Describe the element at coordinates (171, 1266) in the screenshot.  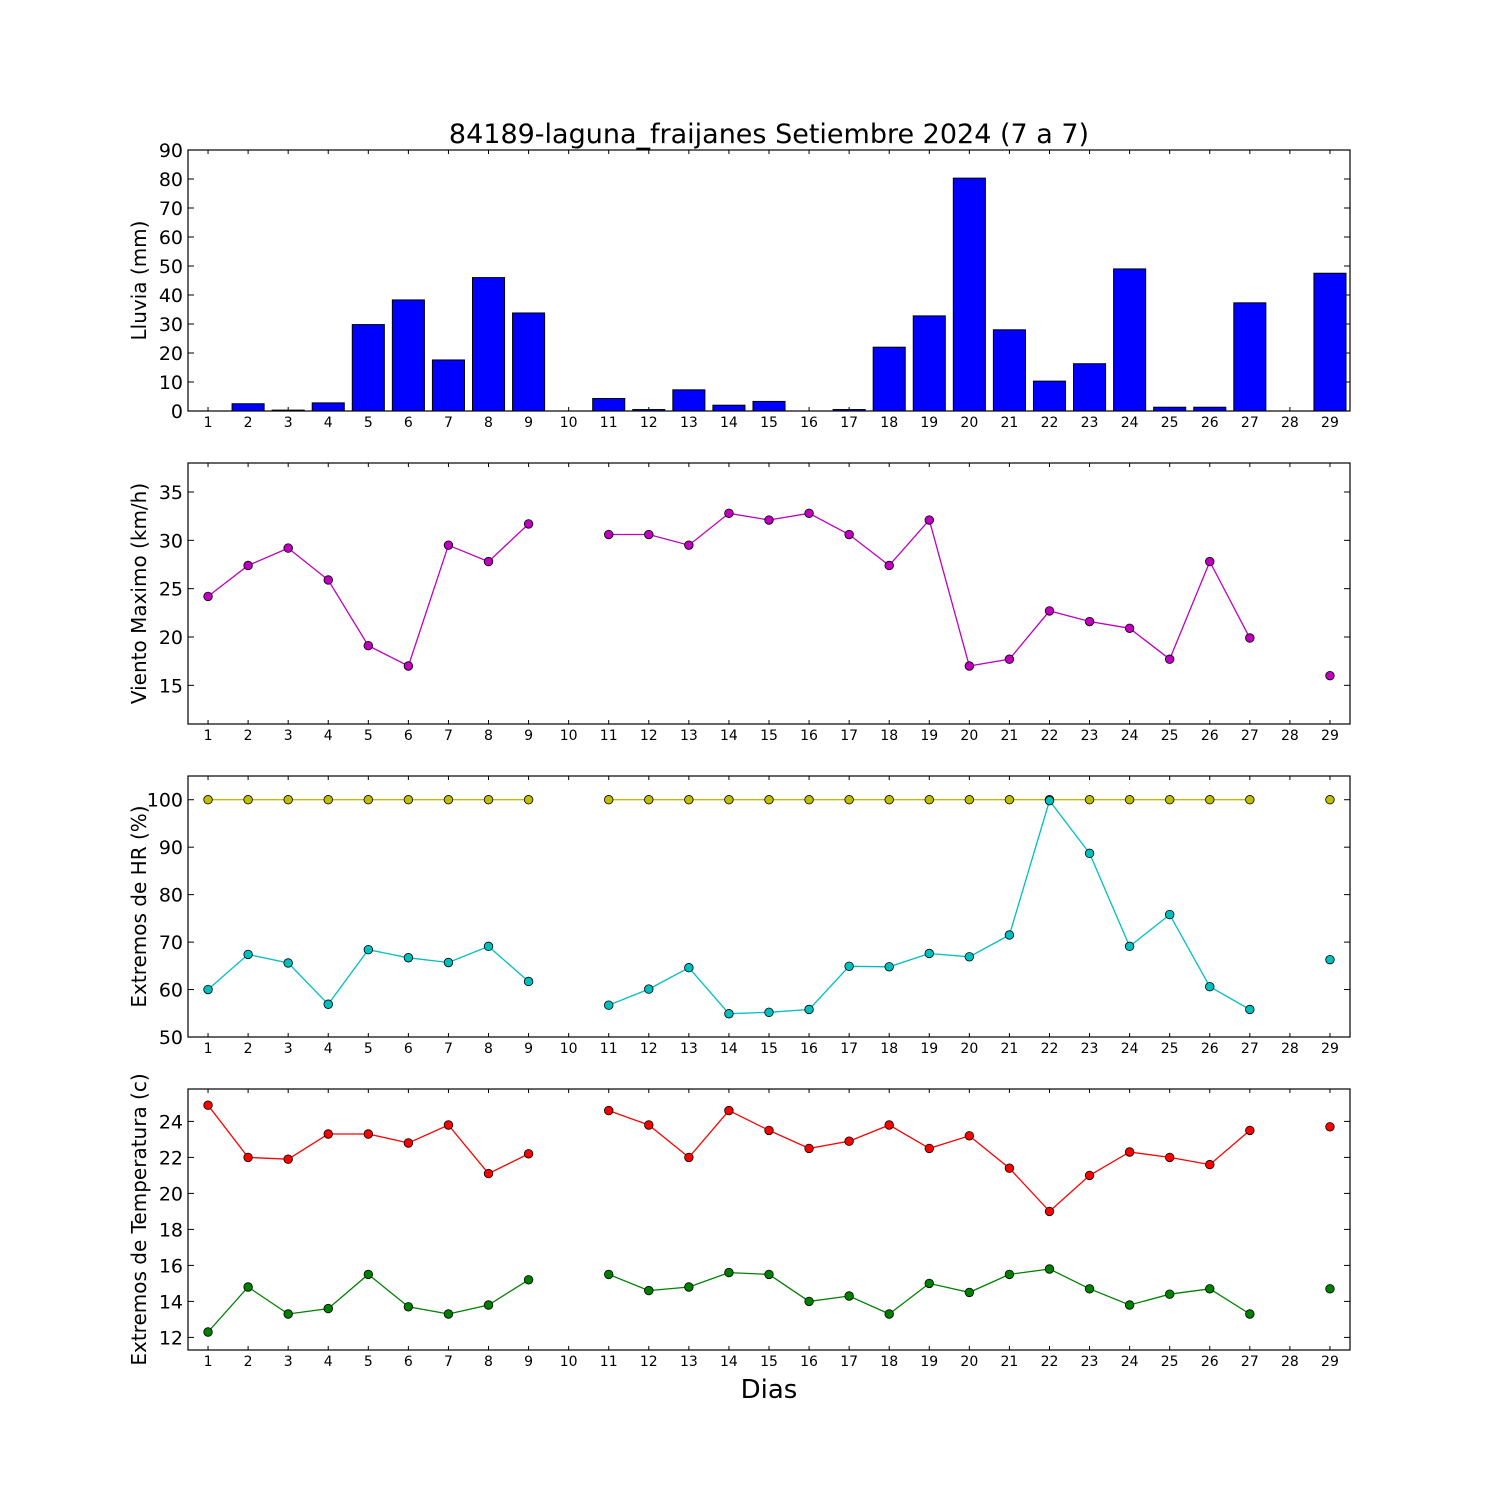
I see `y-tick-label: 16` at that location.